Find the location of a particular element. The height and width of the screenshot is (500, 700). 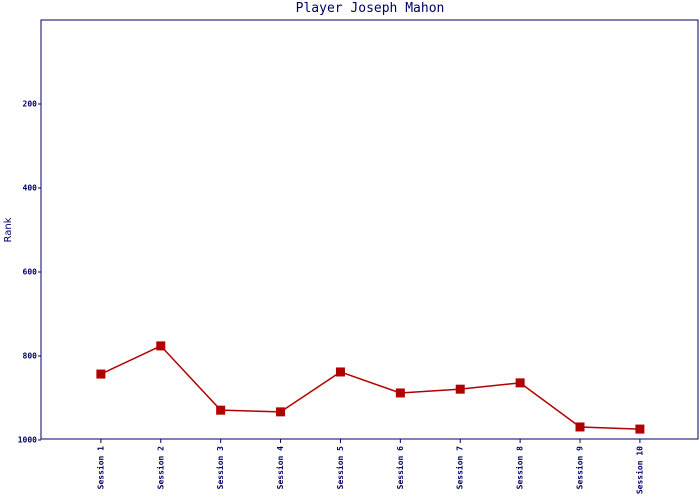

x-tick-label: Session 10 is located at coordinates (639, 470).